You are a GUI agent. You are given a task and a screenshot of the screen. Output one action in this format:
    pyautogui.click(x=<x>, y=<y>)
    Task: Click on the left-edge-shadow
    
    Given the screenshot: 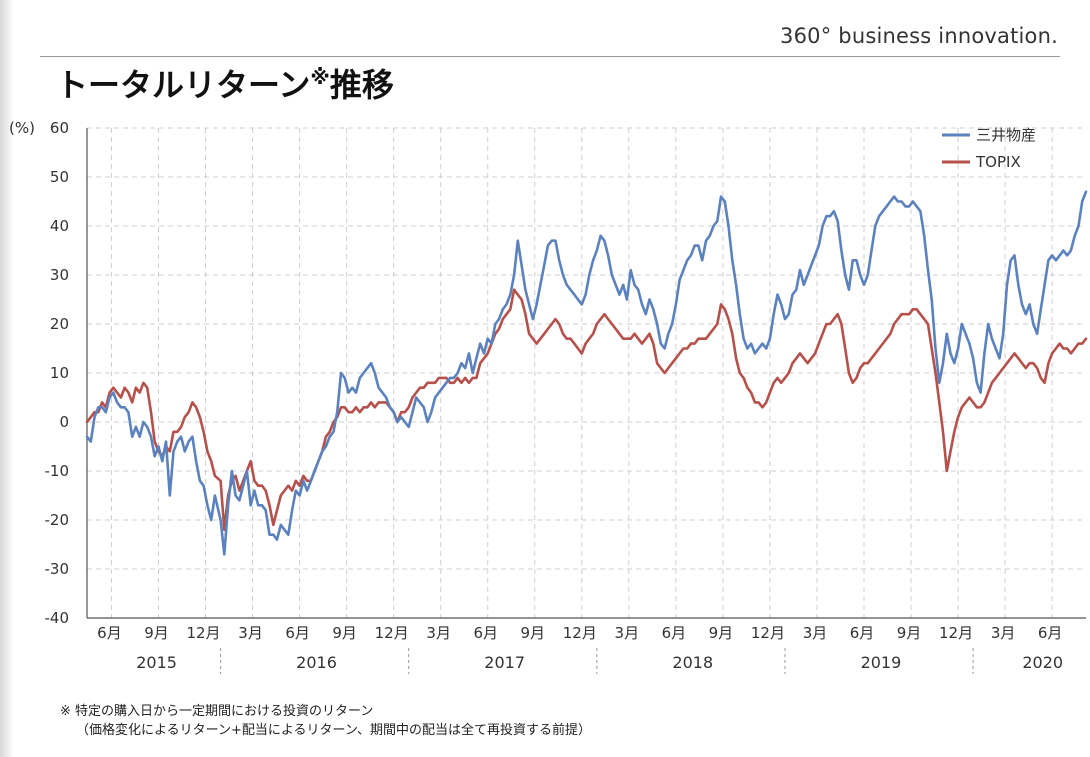 What is the action you would take?
    pyautogui.click(x=7, y=378)
    